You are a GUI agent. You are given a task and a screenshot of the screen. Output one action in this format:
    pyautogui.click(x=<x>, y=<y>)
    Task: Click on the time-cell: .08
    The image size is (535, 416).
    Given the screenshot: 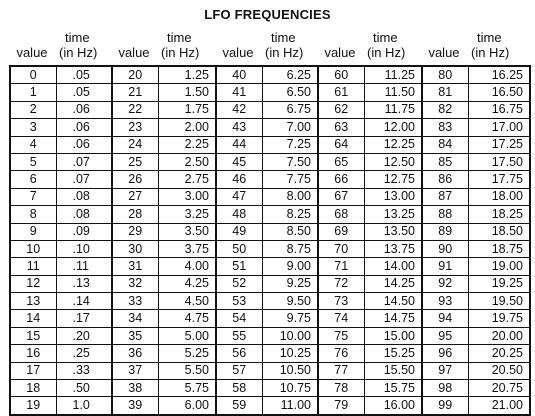 What is the action you would take?
    pyautogui.click(x=83, y=197)
    